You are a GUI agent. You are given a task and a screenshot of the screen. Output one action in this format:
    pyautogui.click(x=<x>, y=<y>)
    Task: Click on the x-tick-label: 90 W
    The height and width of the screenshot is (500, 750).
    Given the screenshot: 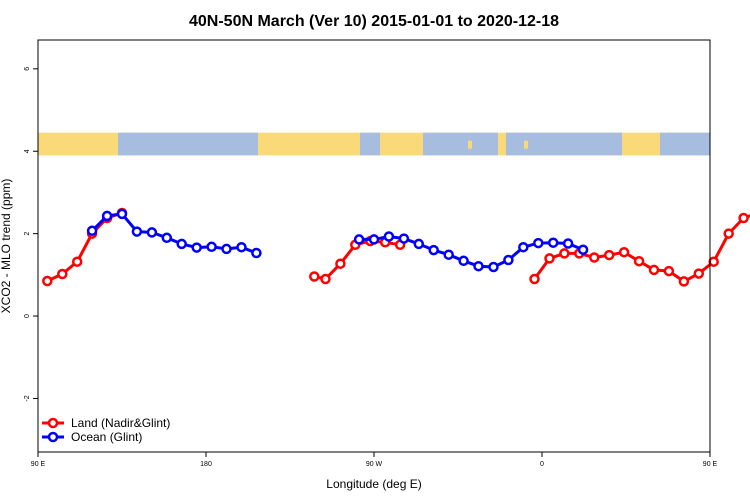 What is the action you would take?
    pyautogui.click(x=374, y=464)
    